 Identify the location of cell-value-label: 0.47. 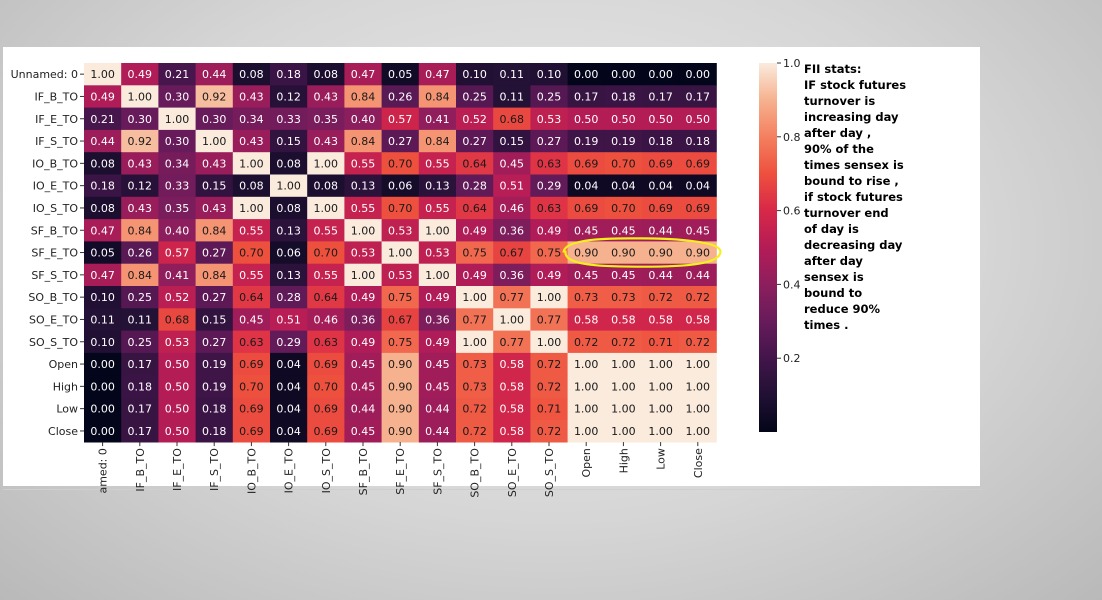
(102, 230).